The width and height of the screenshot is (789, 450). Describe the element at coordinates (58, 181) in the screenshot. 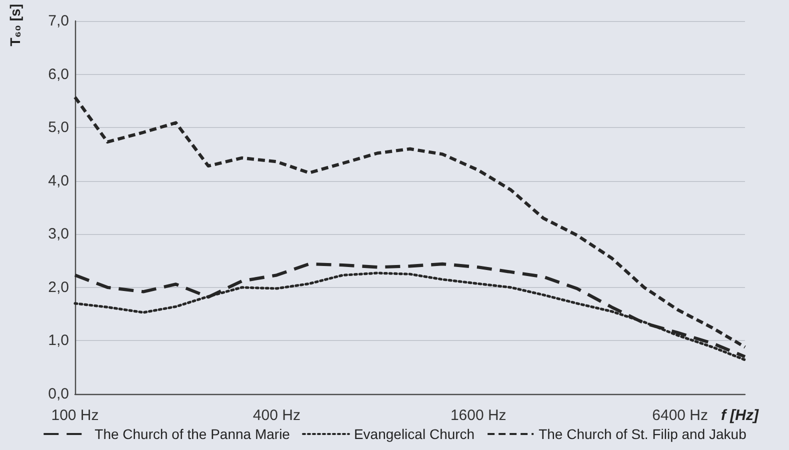

I see `y-tick-label: 4,0` at that location.